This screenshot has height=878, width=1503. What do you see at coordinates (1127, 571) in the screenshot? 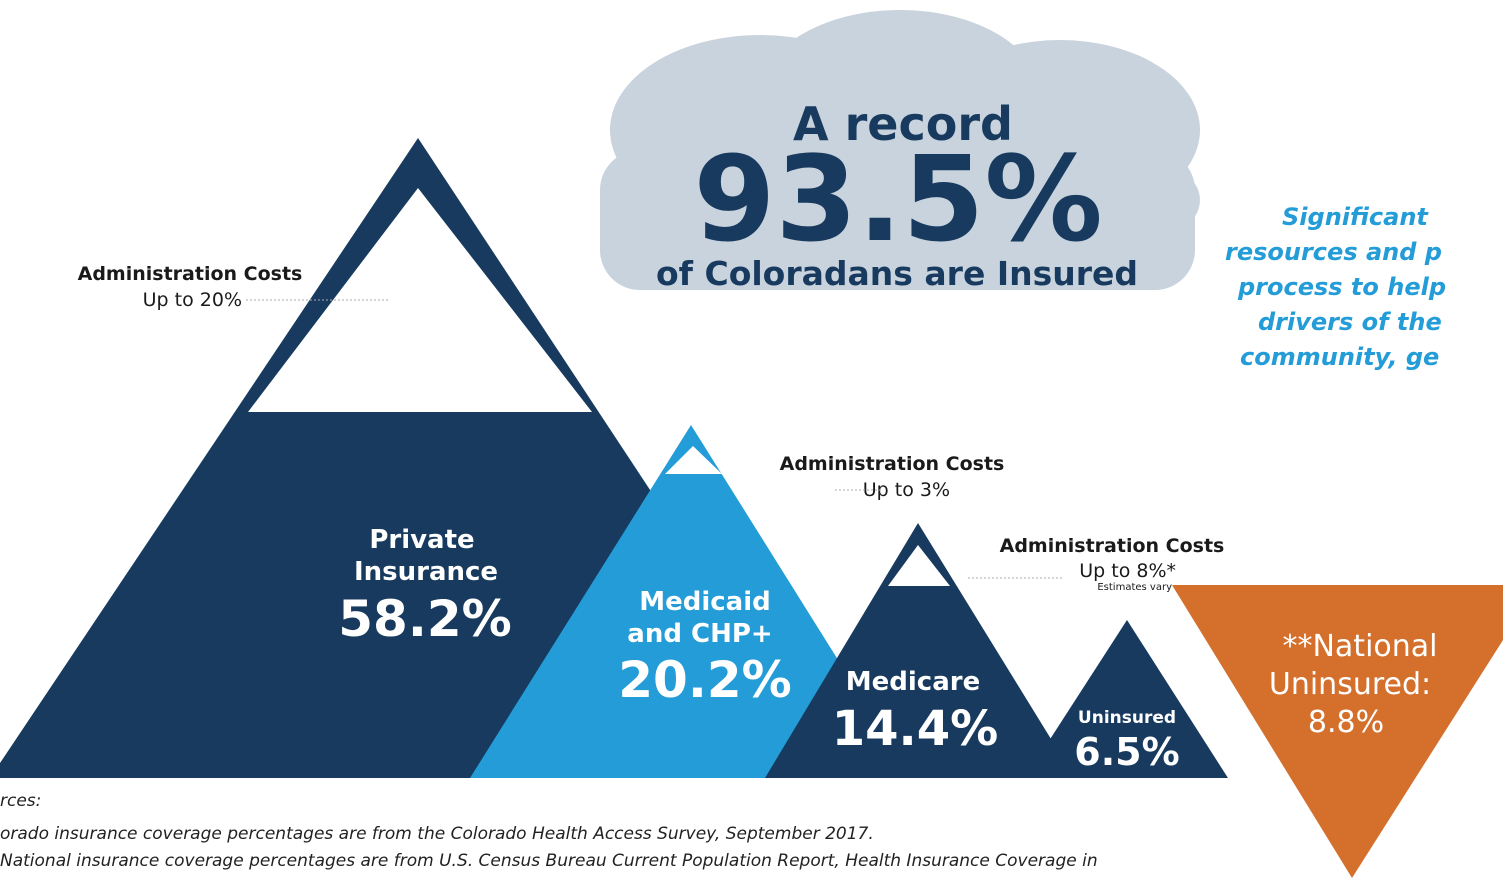
I see `admin-amount: Up to 8%*` at bounding box center [1127, 571].